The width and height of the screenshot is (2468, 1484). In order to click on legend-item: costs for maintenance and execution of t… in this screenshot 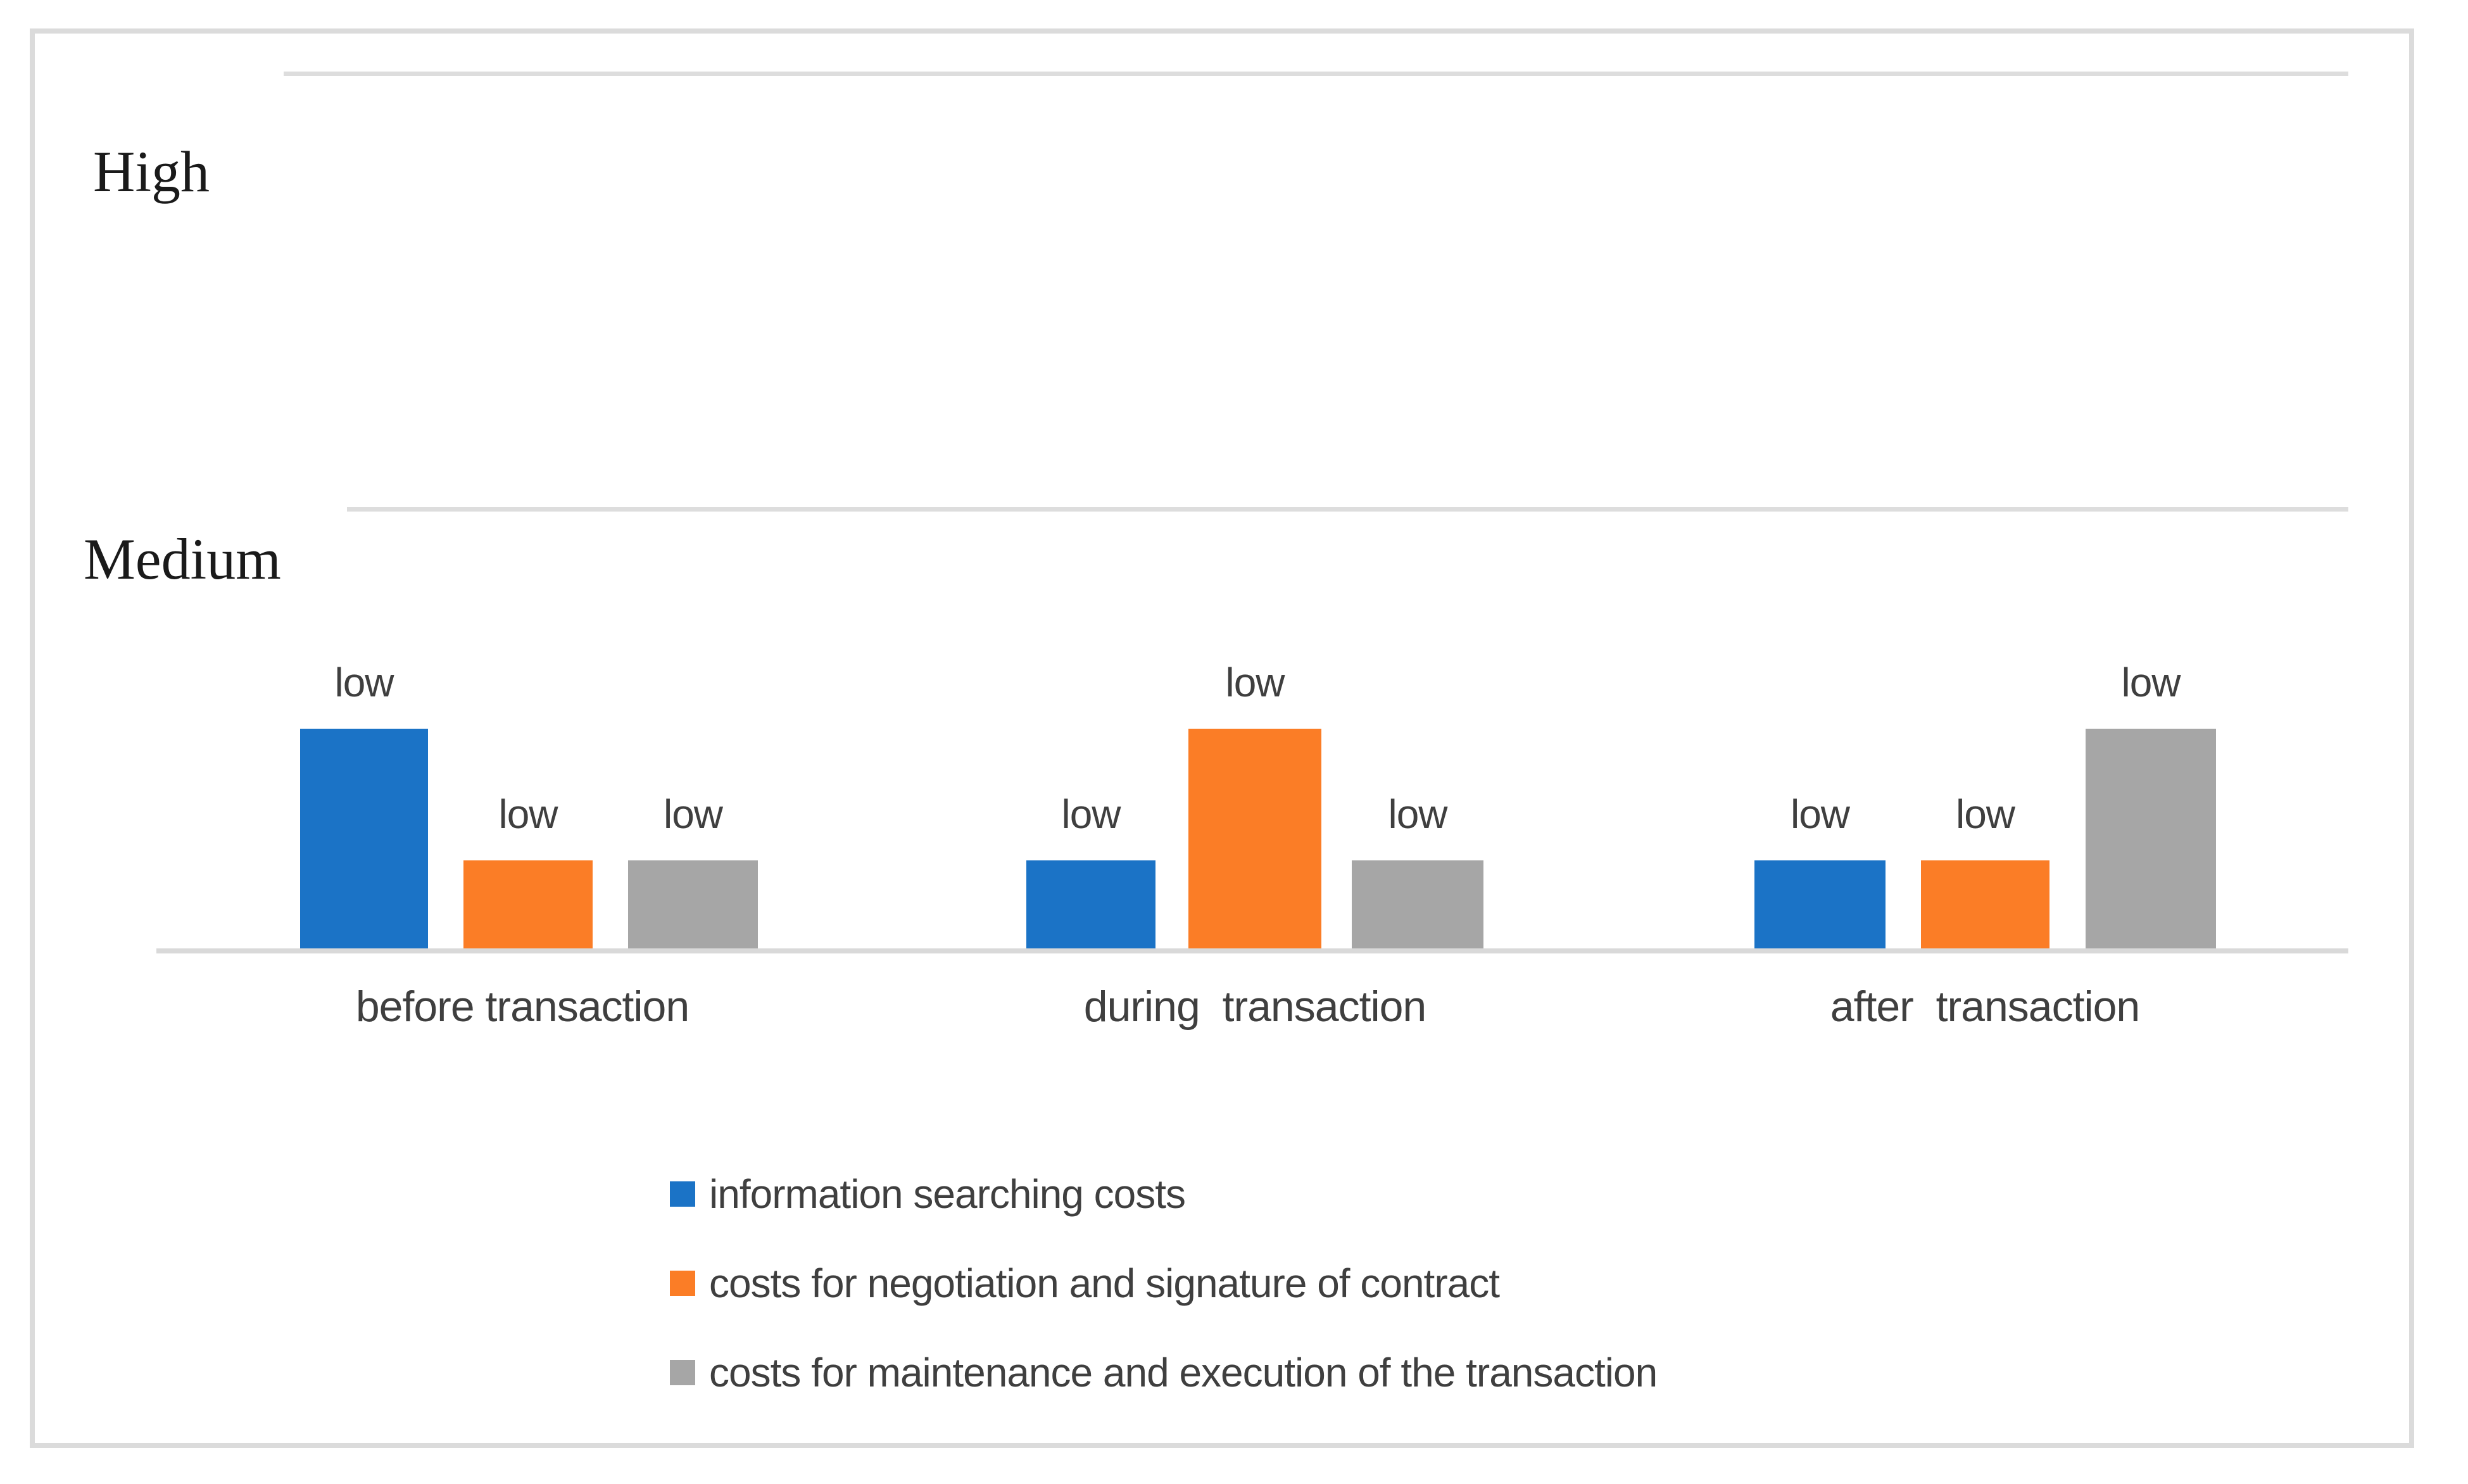, I will do `click(1164, 1372)`.